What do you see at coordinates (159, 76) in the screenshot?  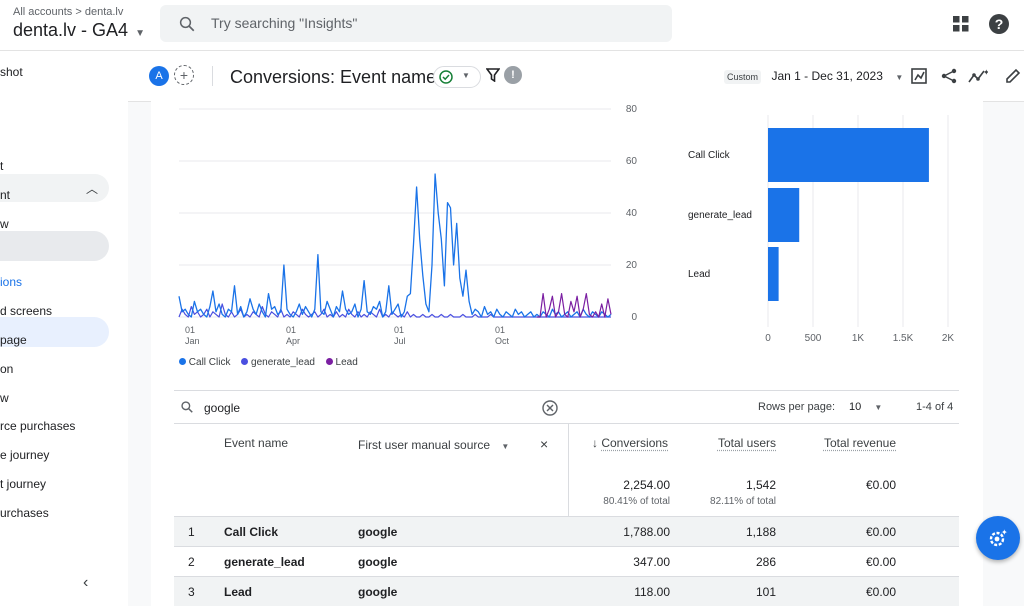 I see `avatar: A` at bounding box center [159, 76].